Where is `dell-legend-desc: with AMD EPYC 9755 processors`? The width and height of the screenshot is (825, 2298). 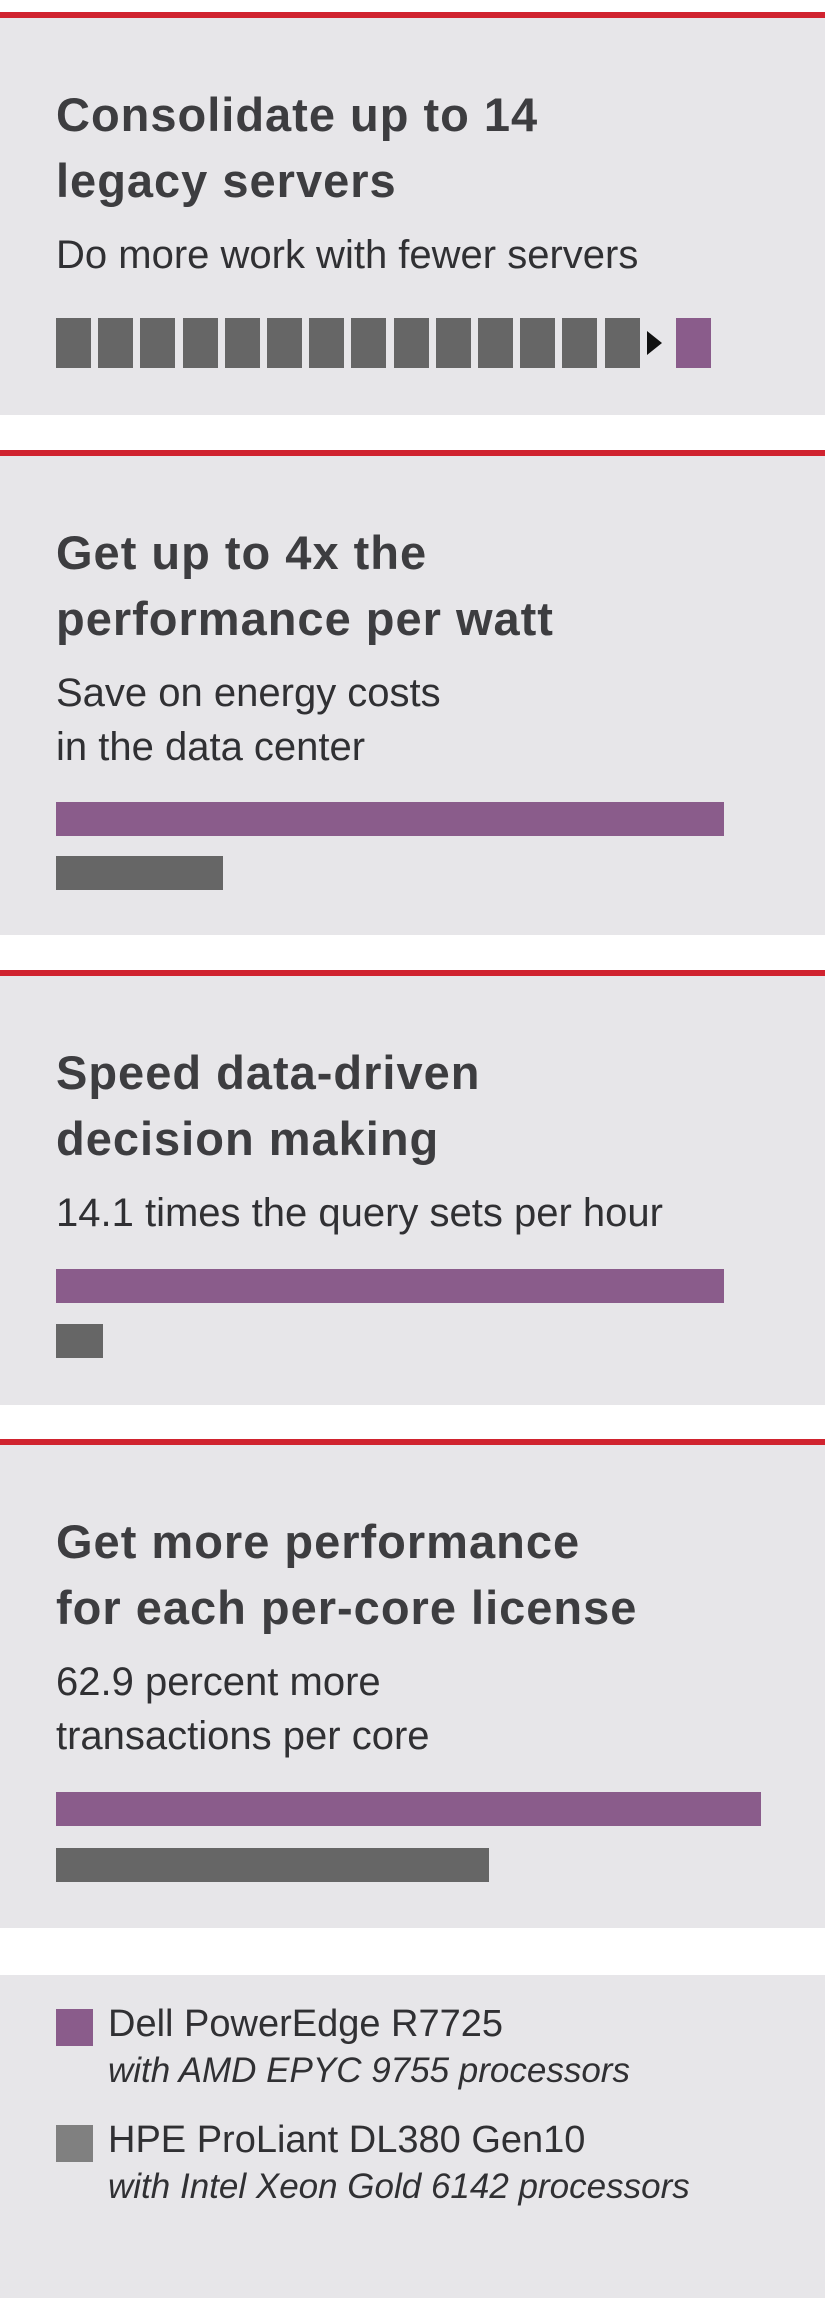
dell-legend-desc: with AMD EPYC 9755 processors is located at coordinates (369, 2070).